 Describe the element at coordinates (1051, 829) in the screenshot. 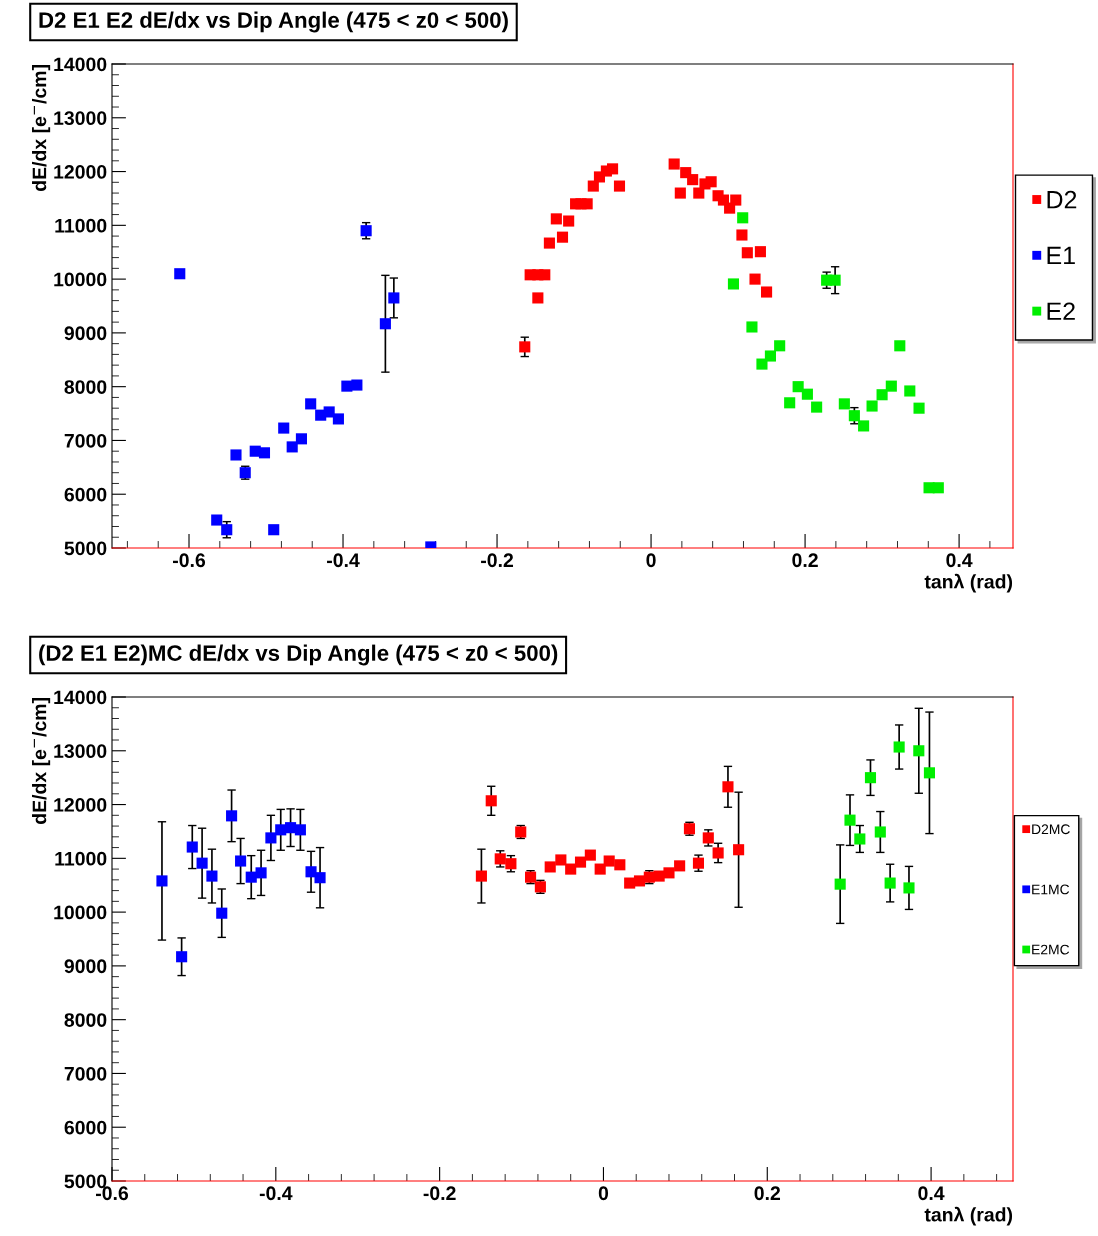

I see `legend-label: D2MC` at that location.